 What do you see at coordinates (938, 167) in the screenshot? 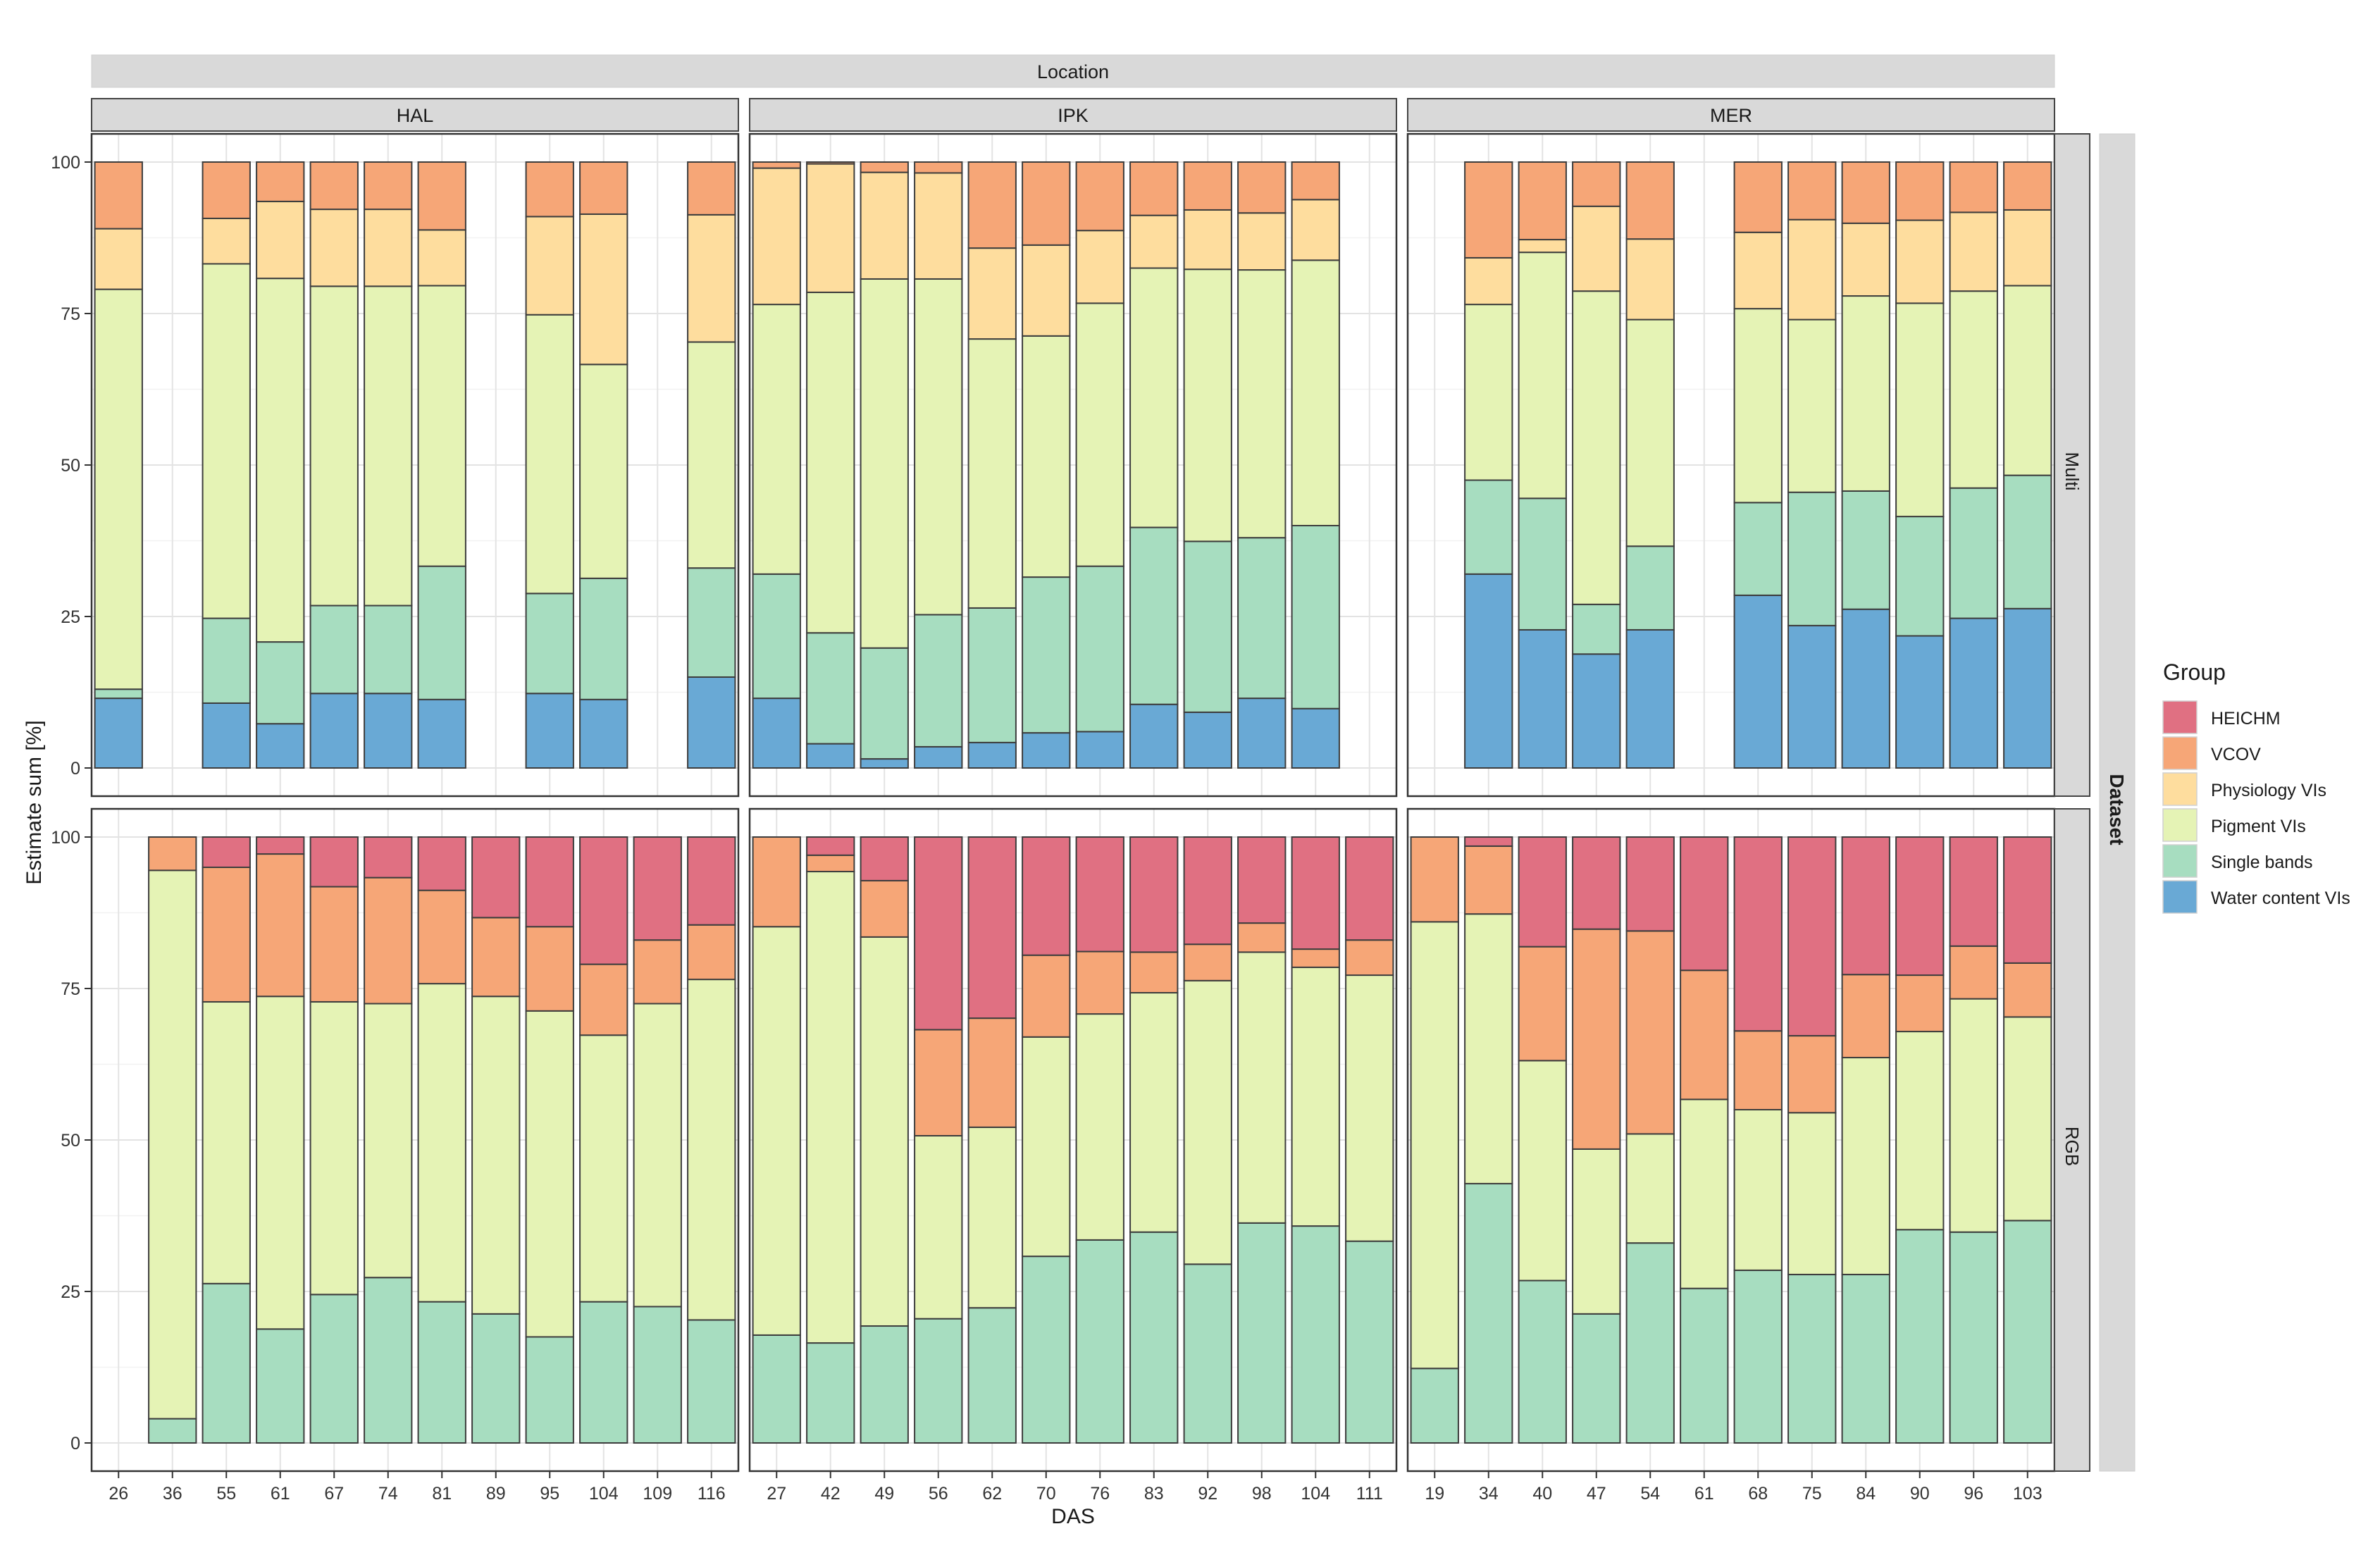
I see `bar-segment-ipk-multi-56-vcov` at bounding box center [938, 167].